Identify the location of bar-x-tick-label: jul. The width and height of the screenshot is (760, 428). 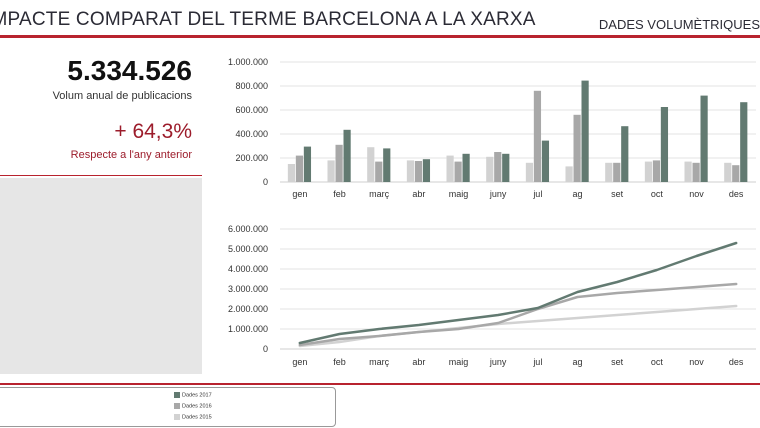
(537, 194).